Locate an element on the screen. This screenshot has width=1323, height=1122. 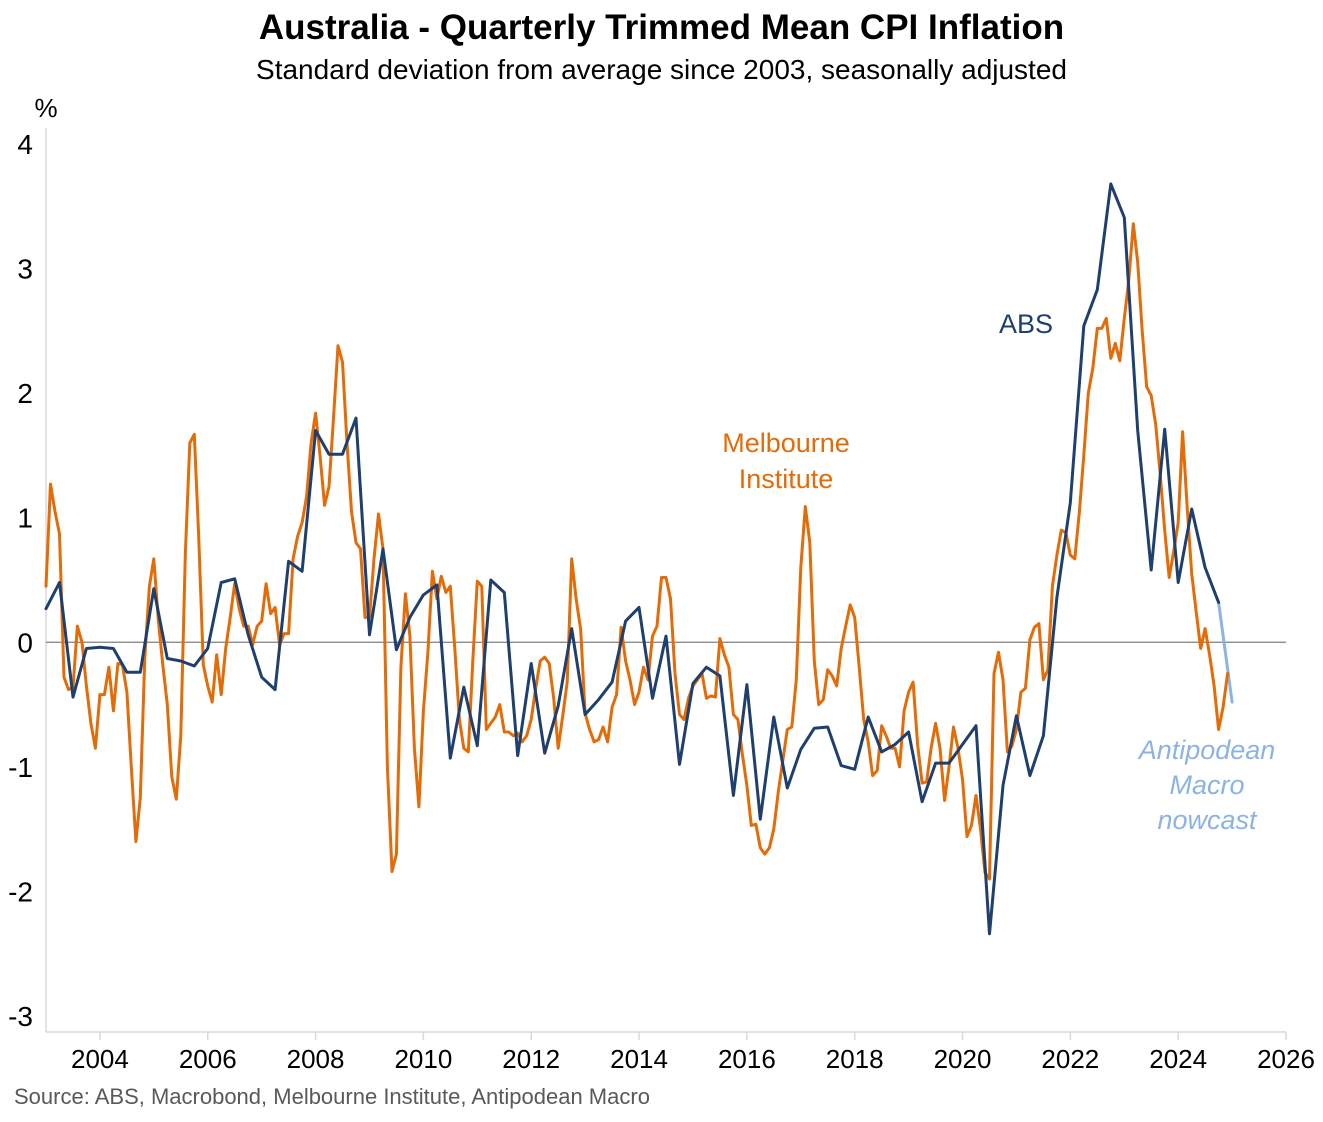
y-tick-label: 4 is located at coordinates (25, 144).